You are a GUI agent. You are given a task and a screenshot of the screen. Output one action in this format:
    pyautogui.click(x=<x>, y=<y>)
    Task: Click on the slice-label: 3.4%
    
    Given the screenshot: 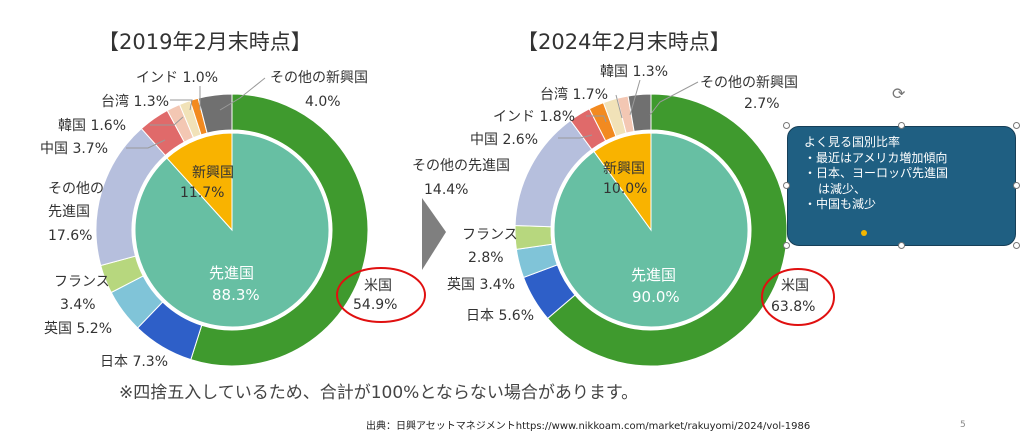 What is the action you would take?
    pyautogui.click(x=78, y=305)
    